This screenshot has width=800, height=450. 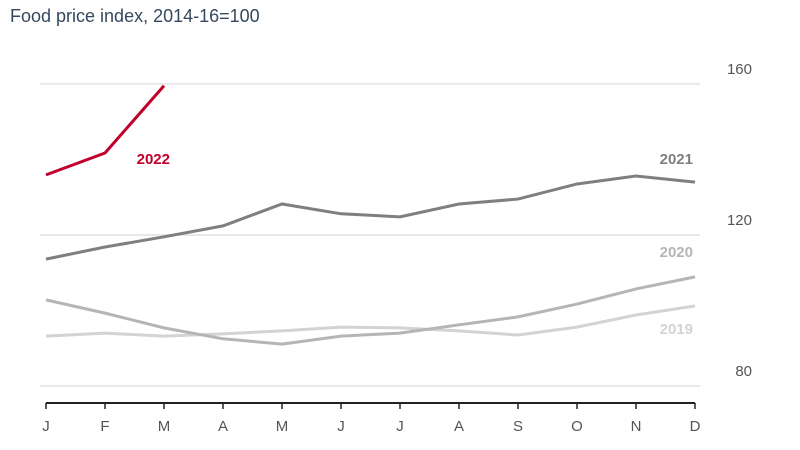 I want to click on series-label: 2020, so click(x=676, y=252).